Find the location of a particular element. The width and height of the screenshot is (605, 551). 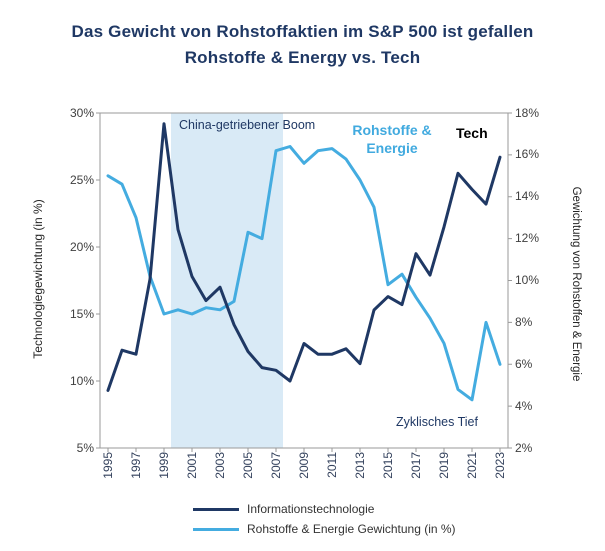

x-axis-tick-label: 2019 is located at coordinates (444, 465).